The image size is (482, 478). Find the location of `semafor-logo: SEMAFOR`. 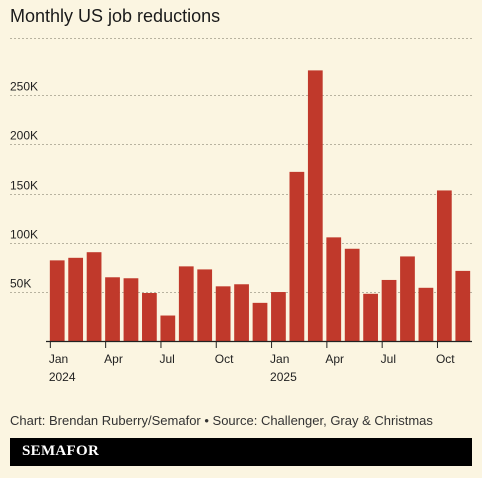

semafor-logo: SEMAFOR is located at coordinates (61, 451).